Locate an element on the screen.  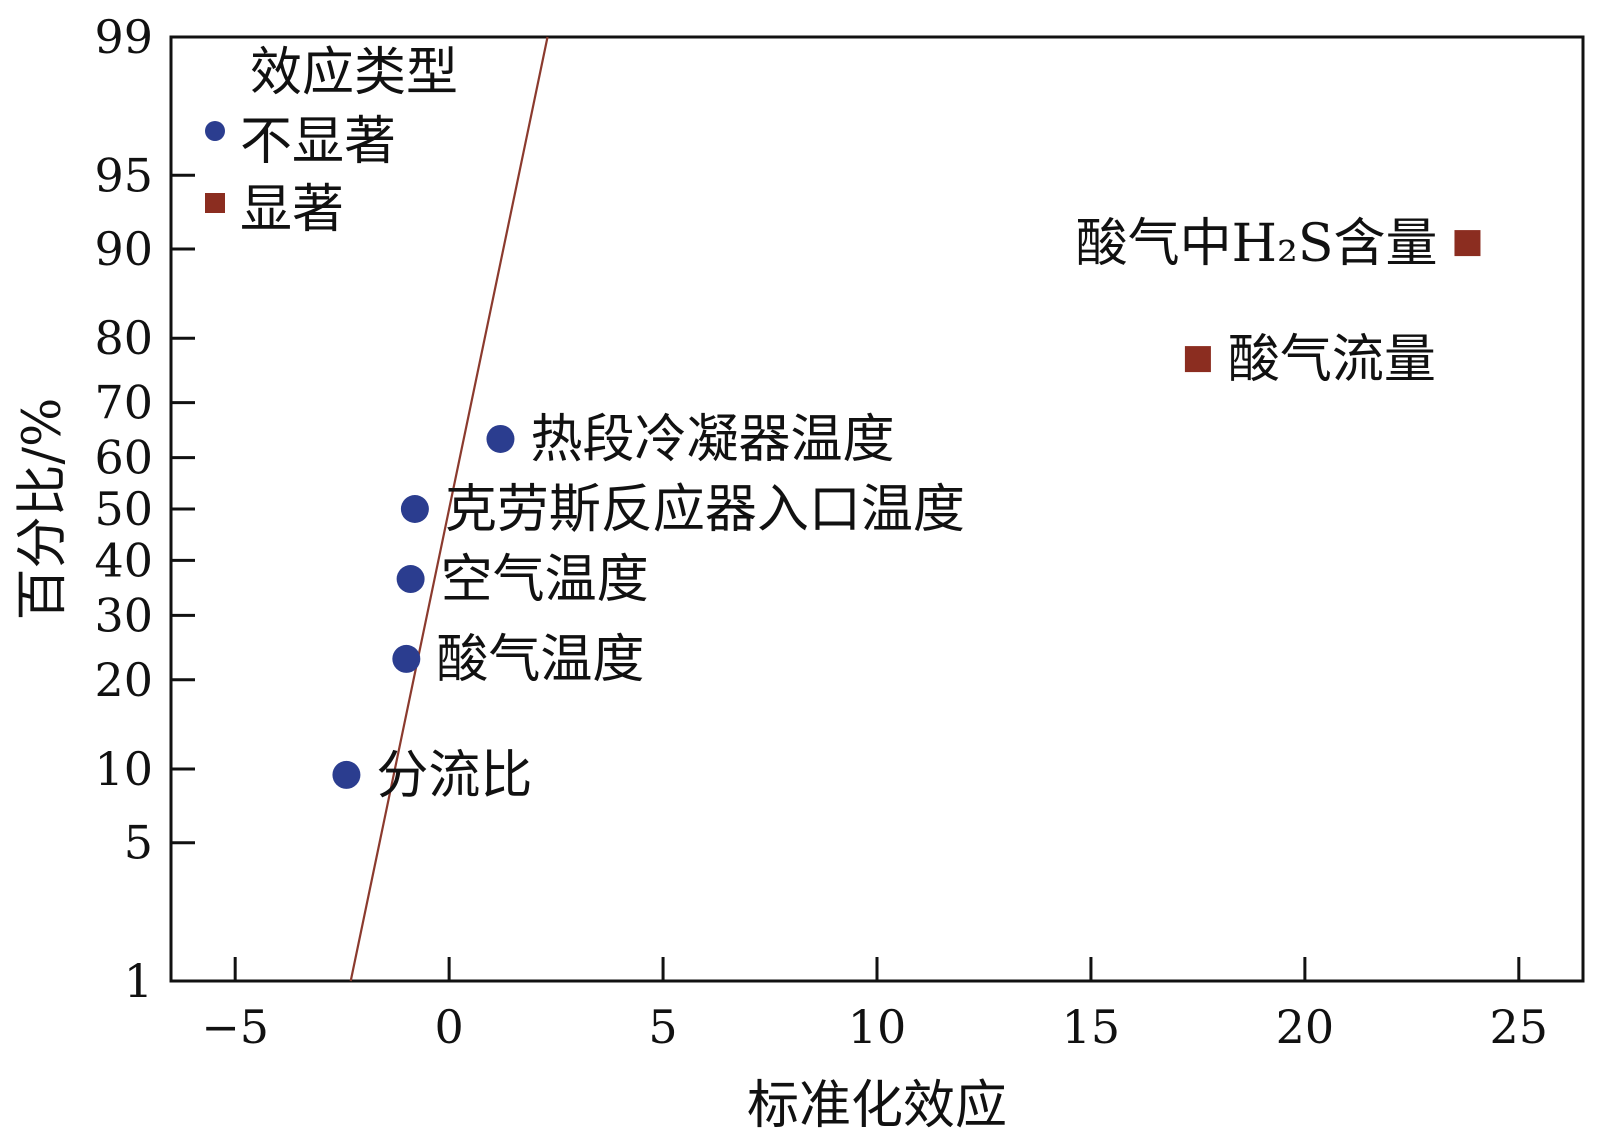
data-point-label: 克劳斯反应器入口温度 is located at coordinates (705, 510).